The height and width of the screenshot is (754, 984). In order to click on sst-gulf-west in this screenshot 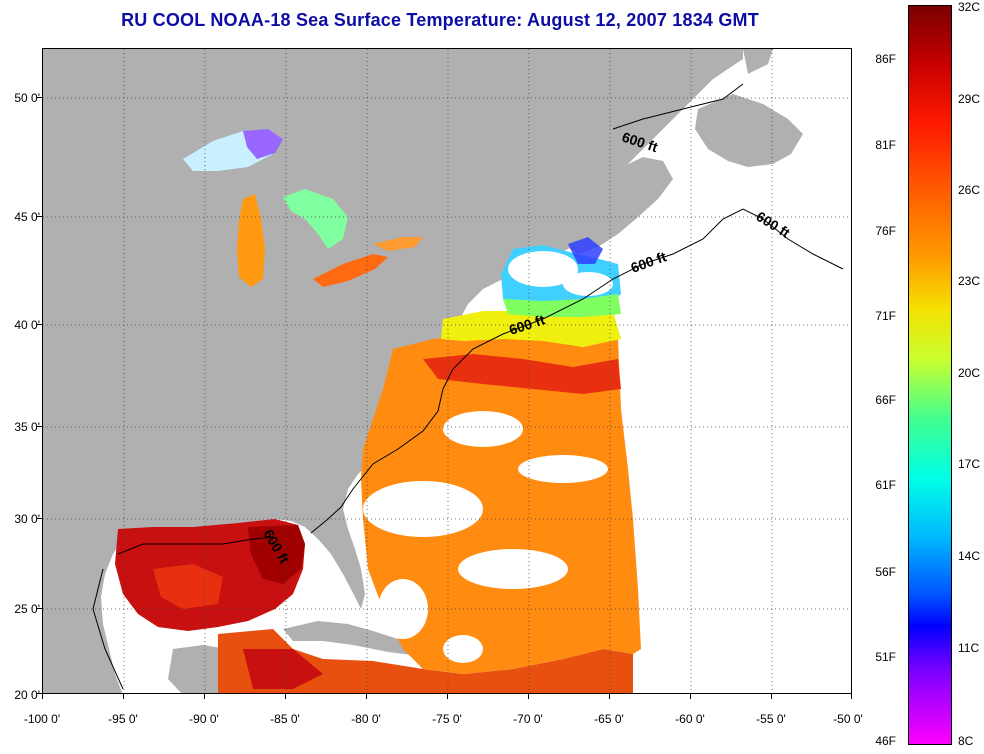, I will do `click(188, 586)`.